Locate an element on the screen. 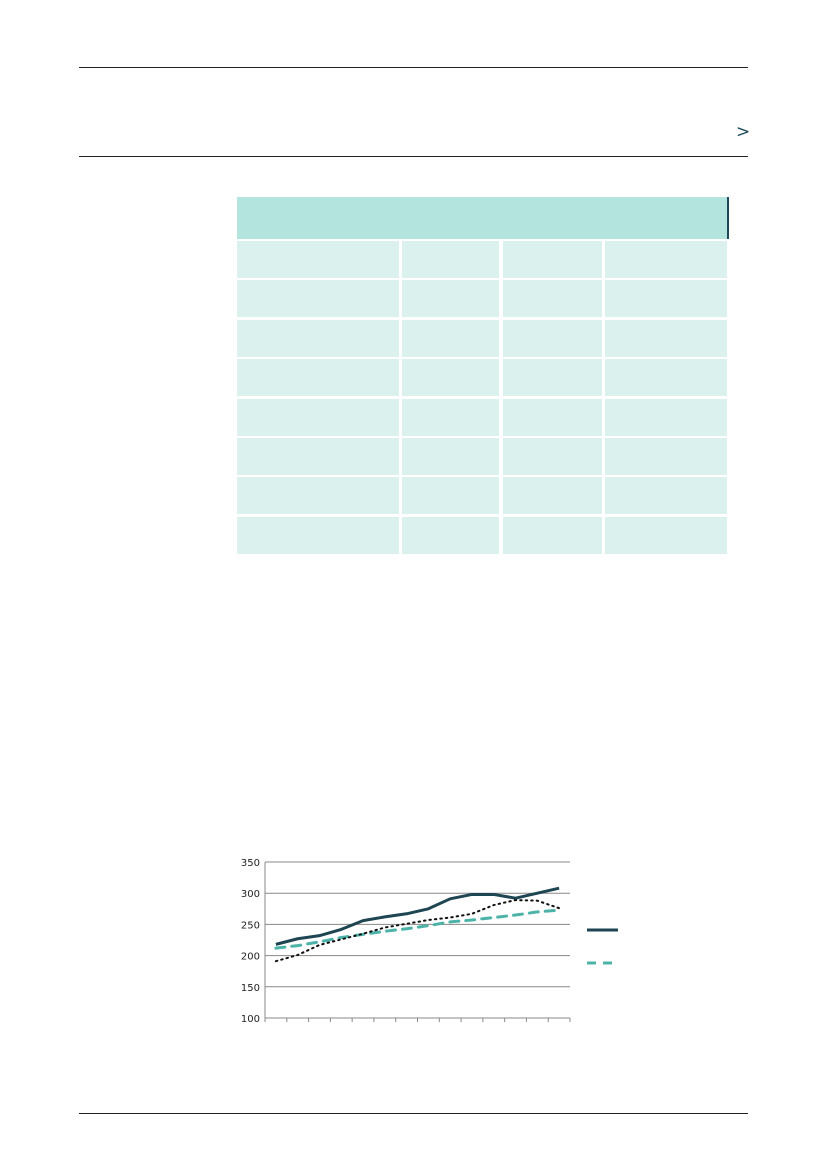  series-line-dotted is located at coordinates (417, 931).